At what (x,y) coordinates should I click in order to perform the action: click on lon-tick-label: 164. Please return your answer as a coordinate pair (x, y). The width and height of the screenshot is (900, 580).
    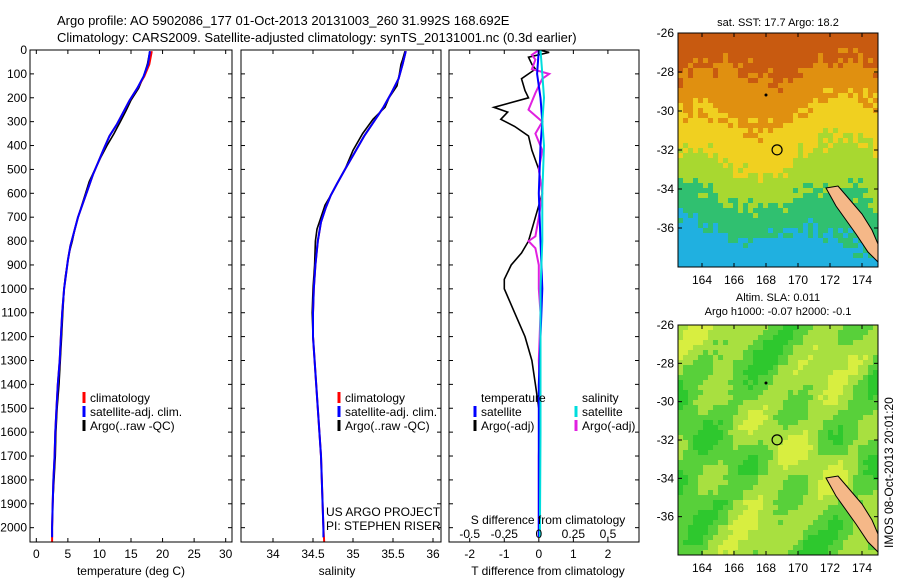
    Looking at the image, I should click on (702, 568).